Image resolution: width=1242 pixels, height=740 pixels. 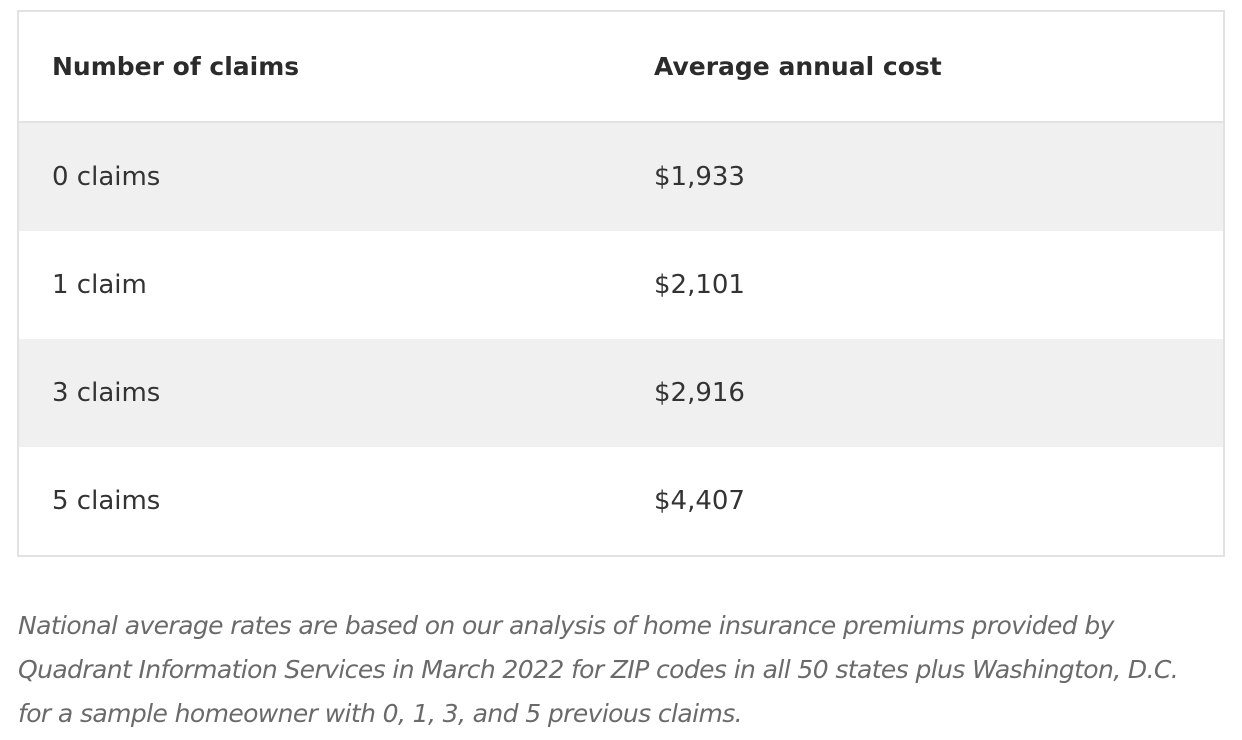 I want to click on header-row: Number of claims Average annual cost, so click(x=621, y=67).